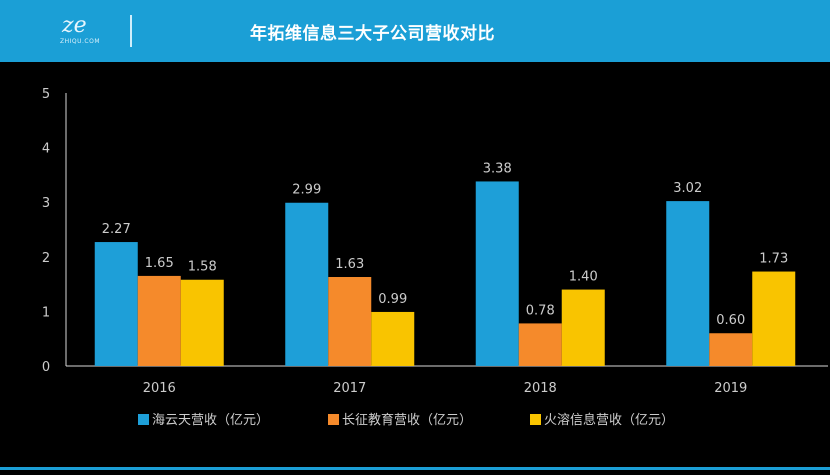 The width and height of the screenshot is (830, 475). I want to click on data-label: 1.73, so click(773, 259).